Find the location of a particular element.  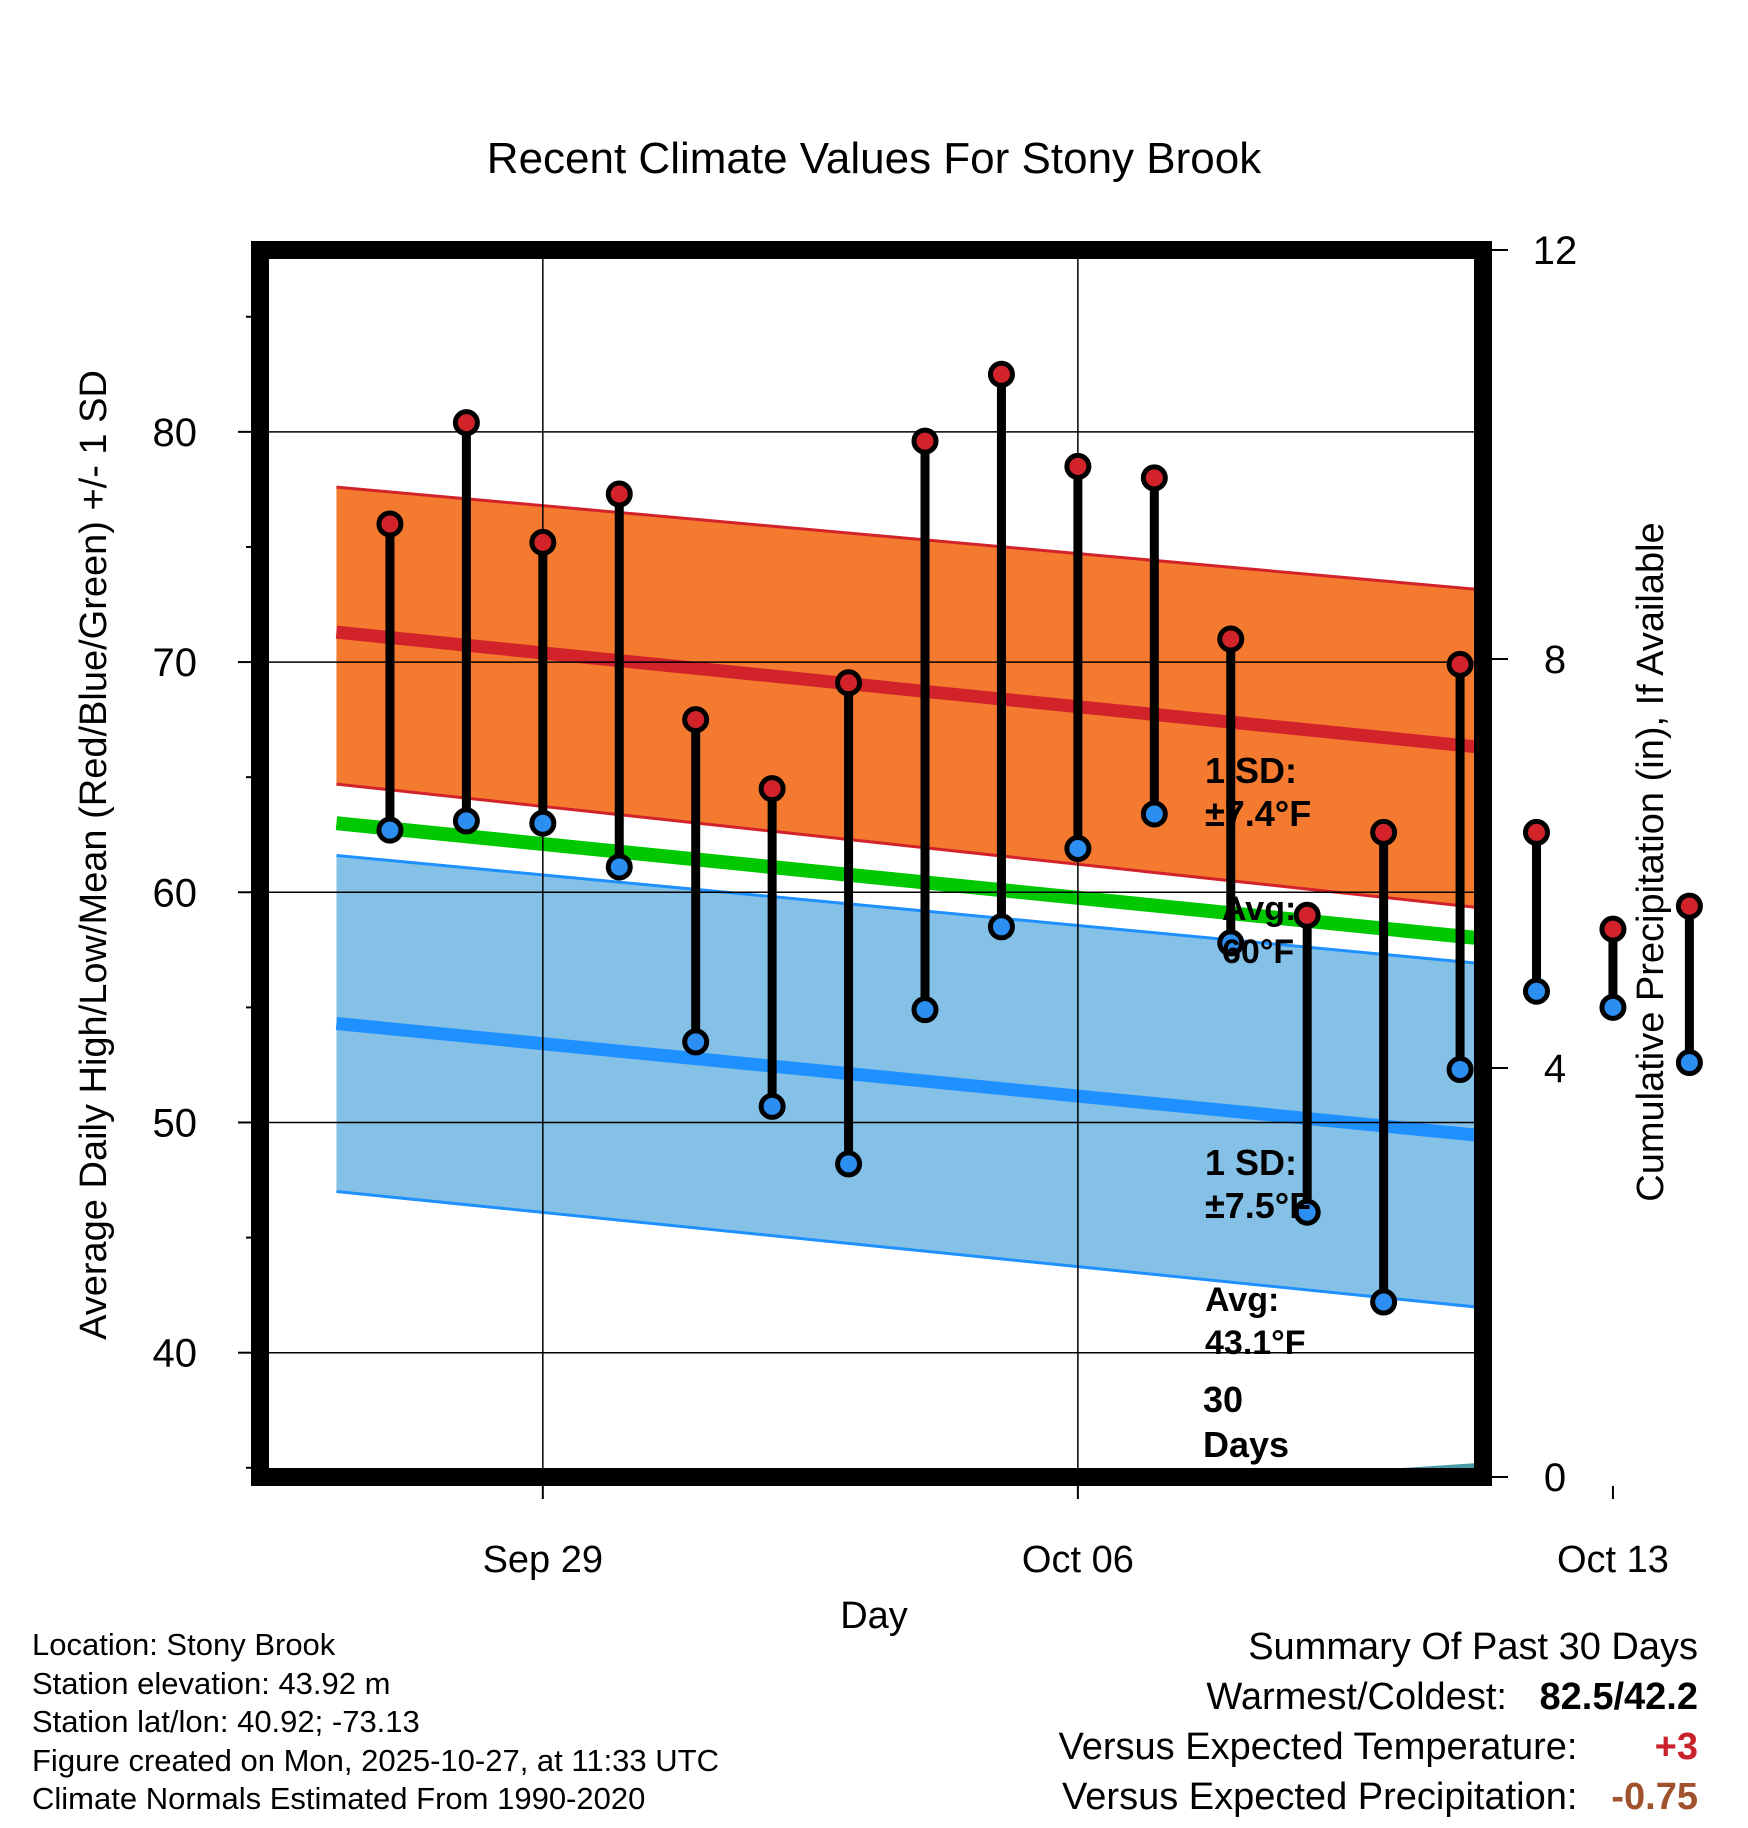

y-tick-label: 60 is located at coordinates (175, 893).